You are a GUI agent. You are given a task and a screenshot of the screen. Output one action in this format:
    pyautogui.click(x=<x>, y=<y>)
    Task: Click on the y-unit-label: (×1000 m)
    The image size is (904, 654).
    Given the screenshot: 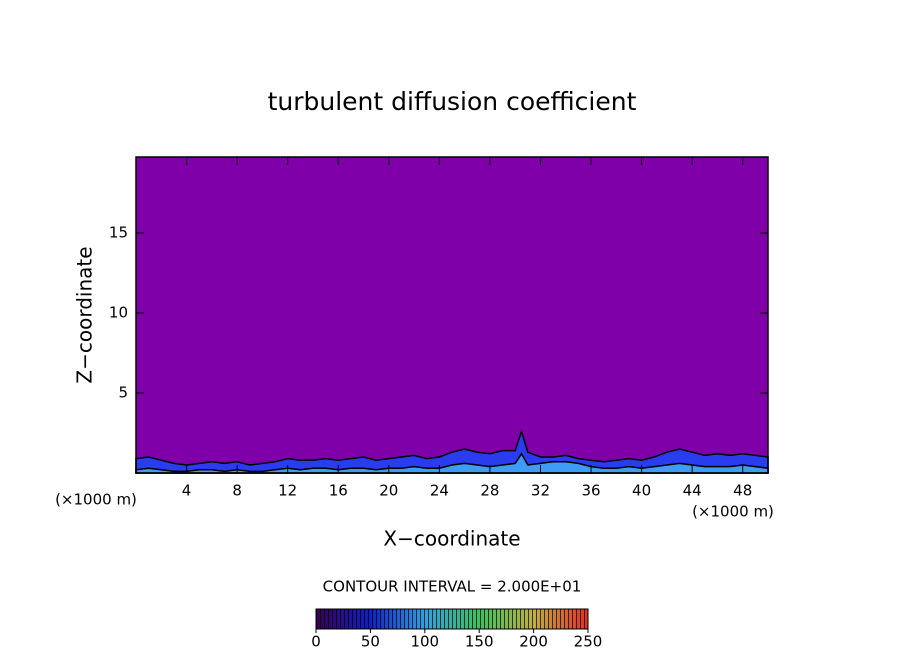 What is the action you would take?
    pyautogui.click(x=96, y=500)
    